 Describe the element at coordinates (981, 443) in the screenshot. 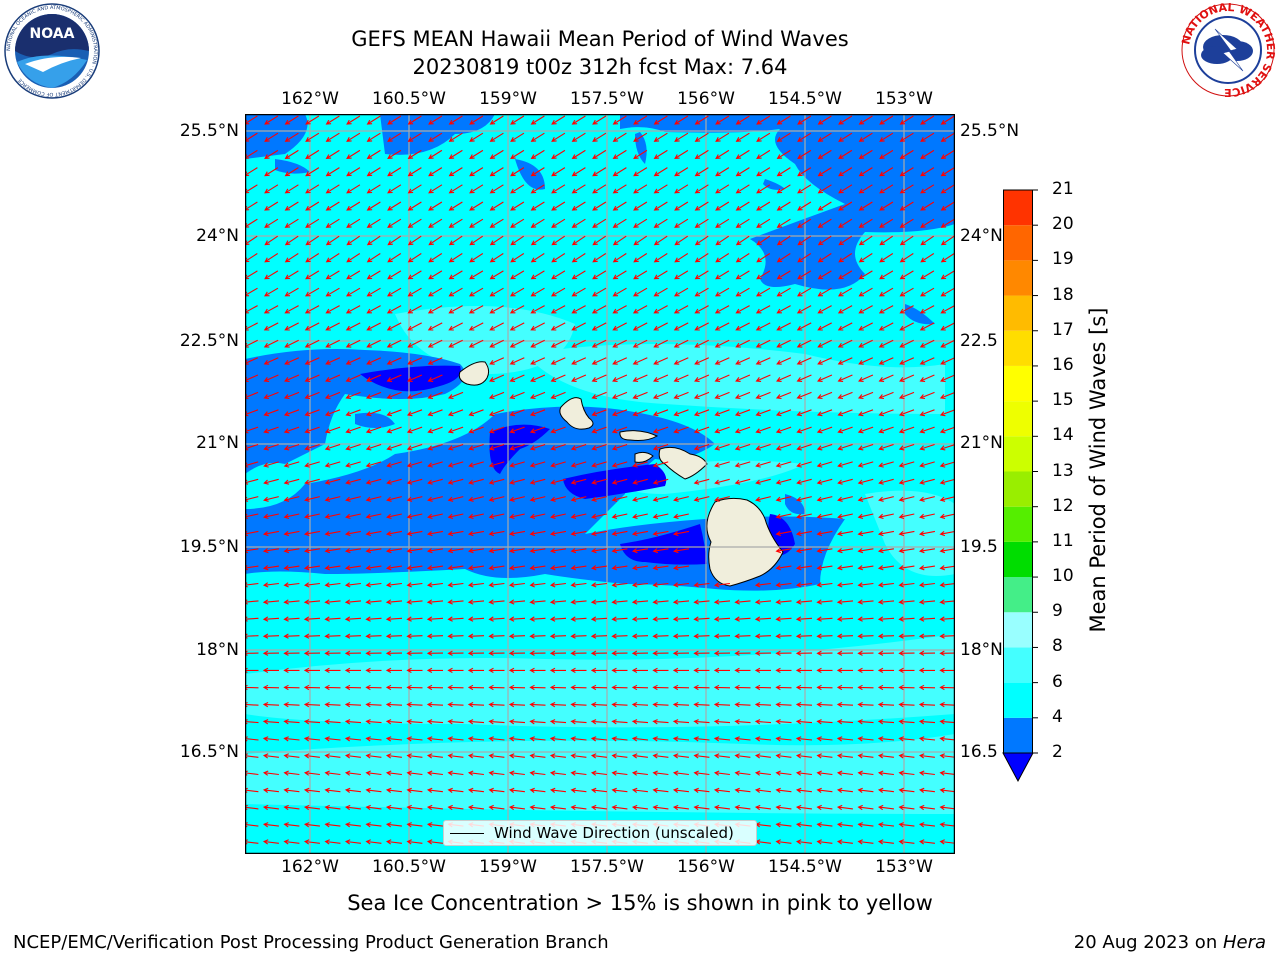

I see `lat-tick-right-4: 21°N` at that location.